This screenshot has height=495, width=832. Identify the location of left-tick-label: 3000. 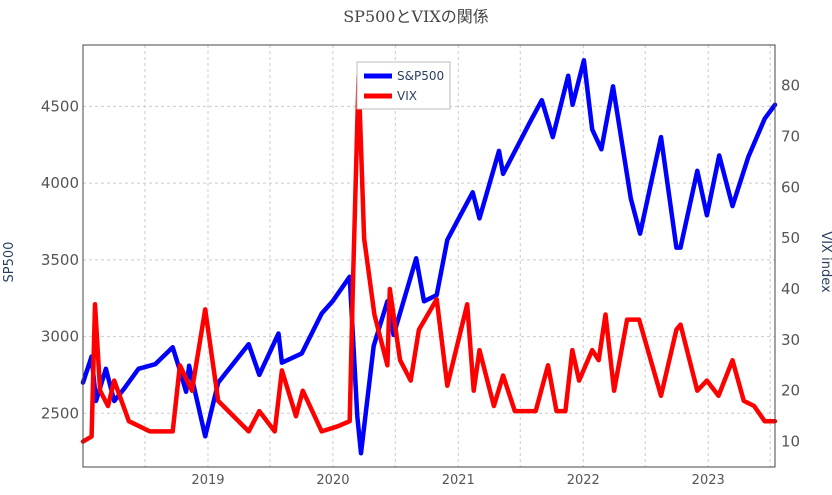
(60, 337).